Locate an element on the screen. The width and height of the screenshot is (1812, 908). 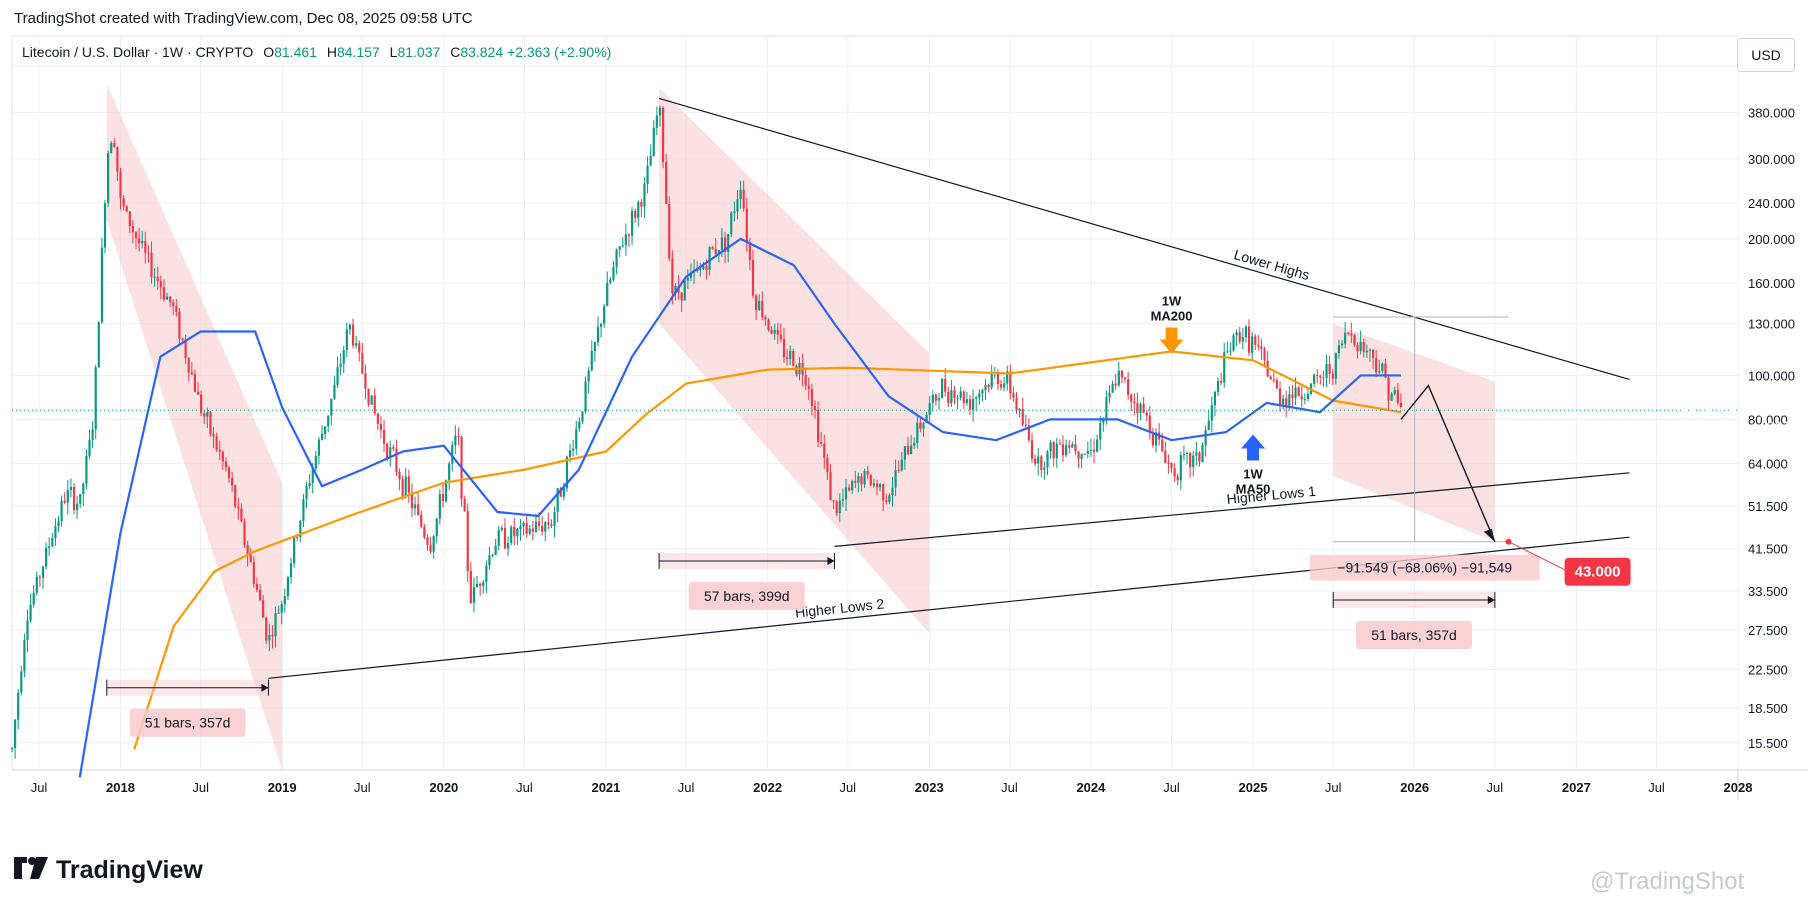
tradingview-logo: TradingView is located at coordinates (108, 870).